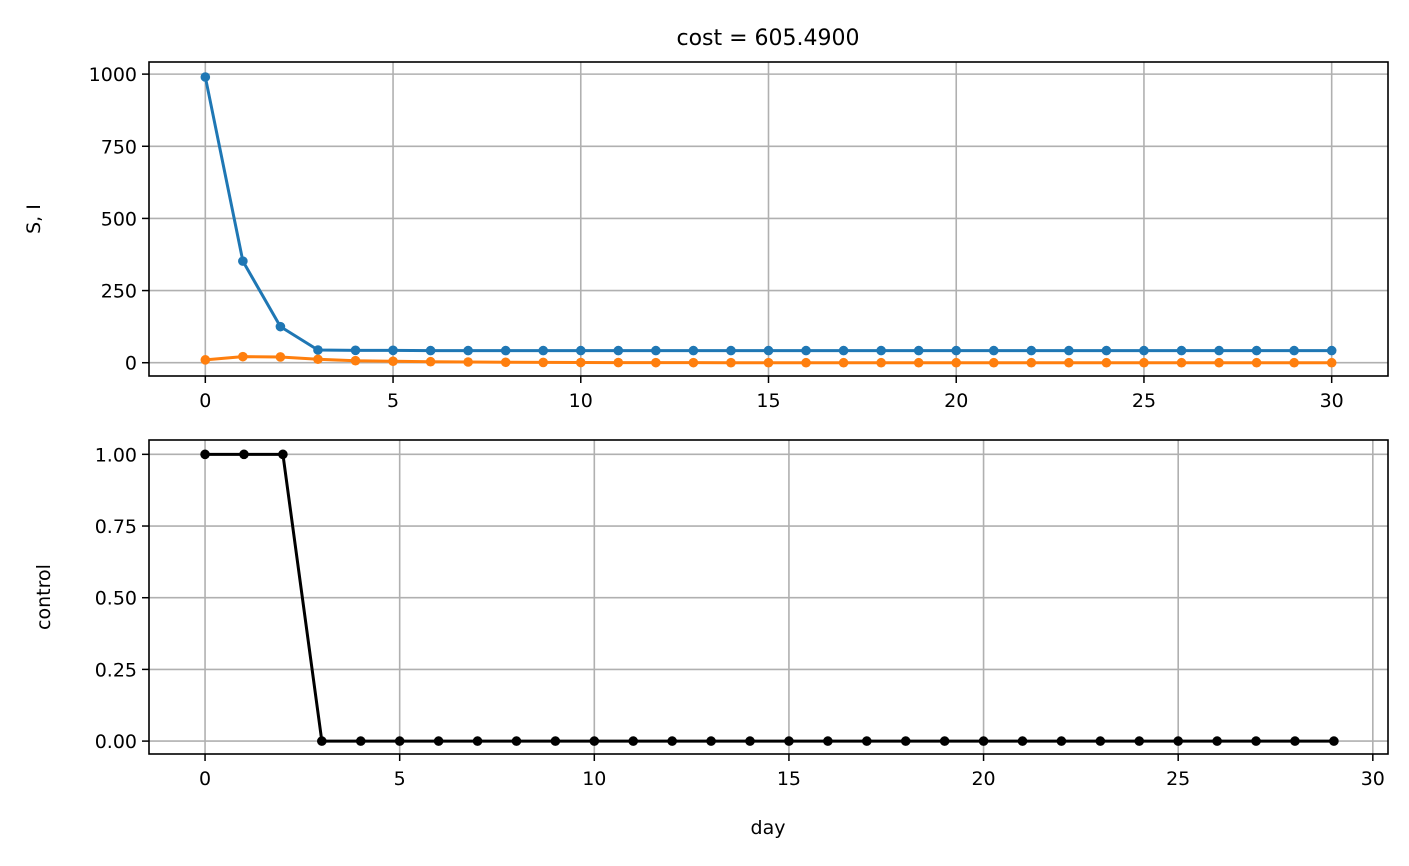  I want to click on top-x-tick-label: 15, so click(768, 401).